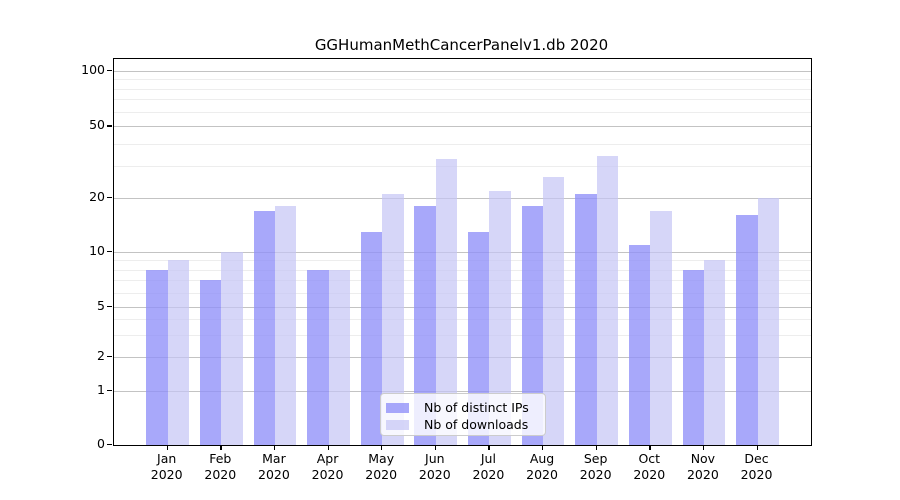 Image resolution: width=900 pixels, height=500 pixels. What do you see at coordinates (97, 250) in the screenshot?
I see `ytick-label-10: 10` at bounding box center [97, 250].